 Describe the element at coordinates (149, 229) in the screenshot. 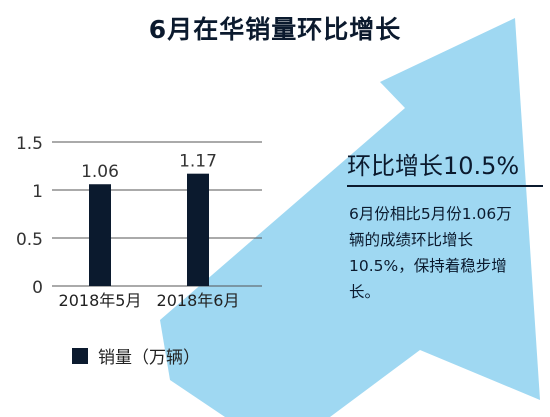

I see `bars` at that location.